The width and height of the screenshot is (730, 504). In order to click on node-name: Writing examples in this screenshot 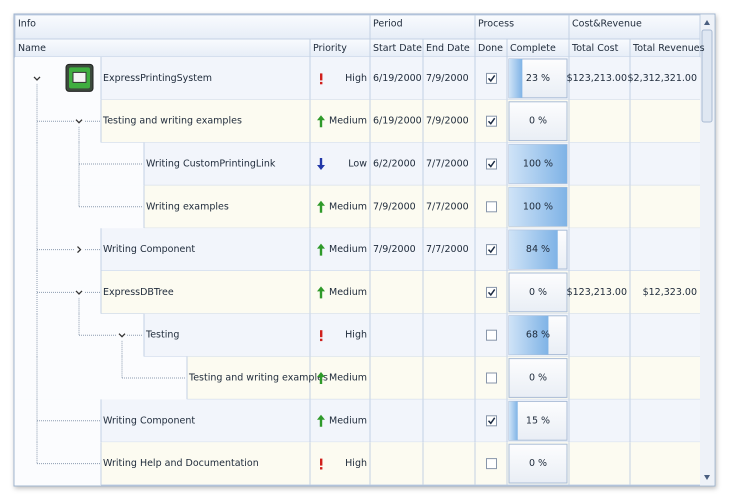, I will do `click(187, 206)`.